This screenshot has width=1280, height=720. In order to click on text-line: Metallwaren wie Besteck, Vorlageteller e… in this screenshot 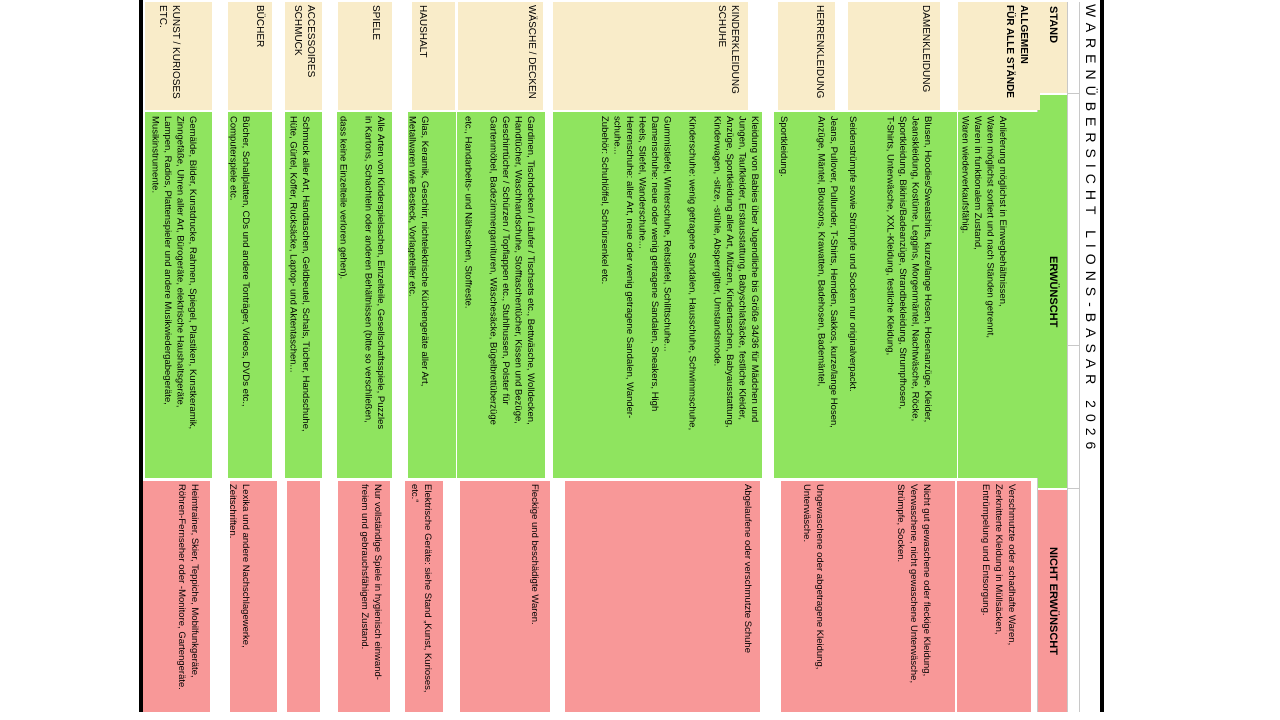, I will do `click(413, 206)`.